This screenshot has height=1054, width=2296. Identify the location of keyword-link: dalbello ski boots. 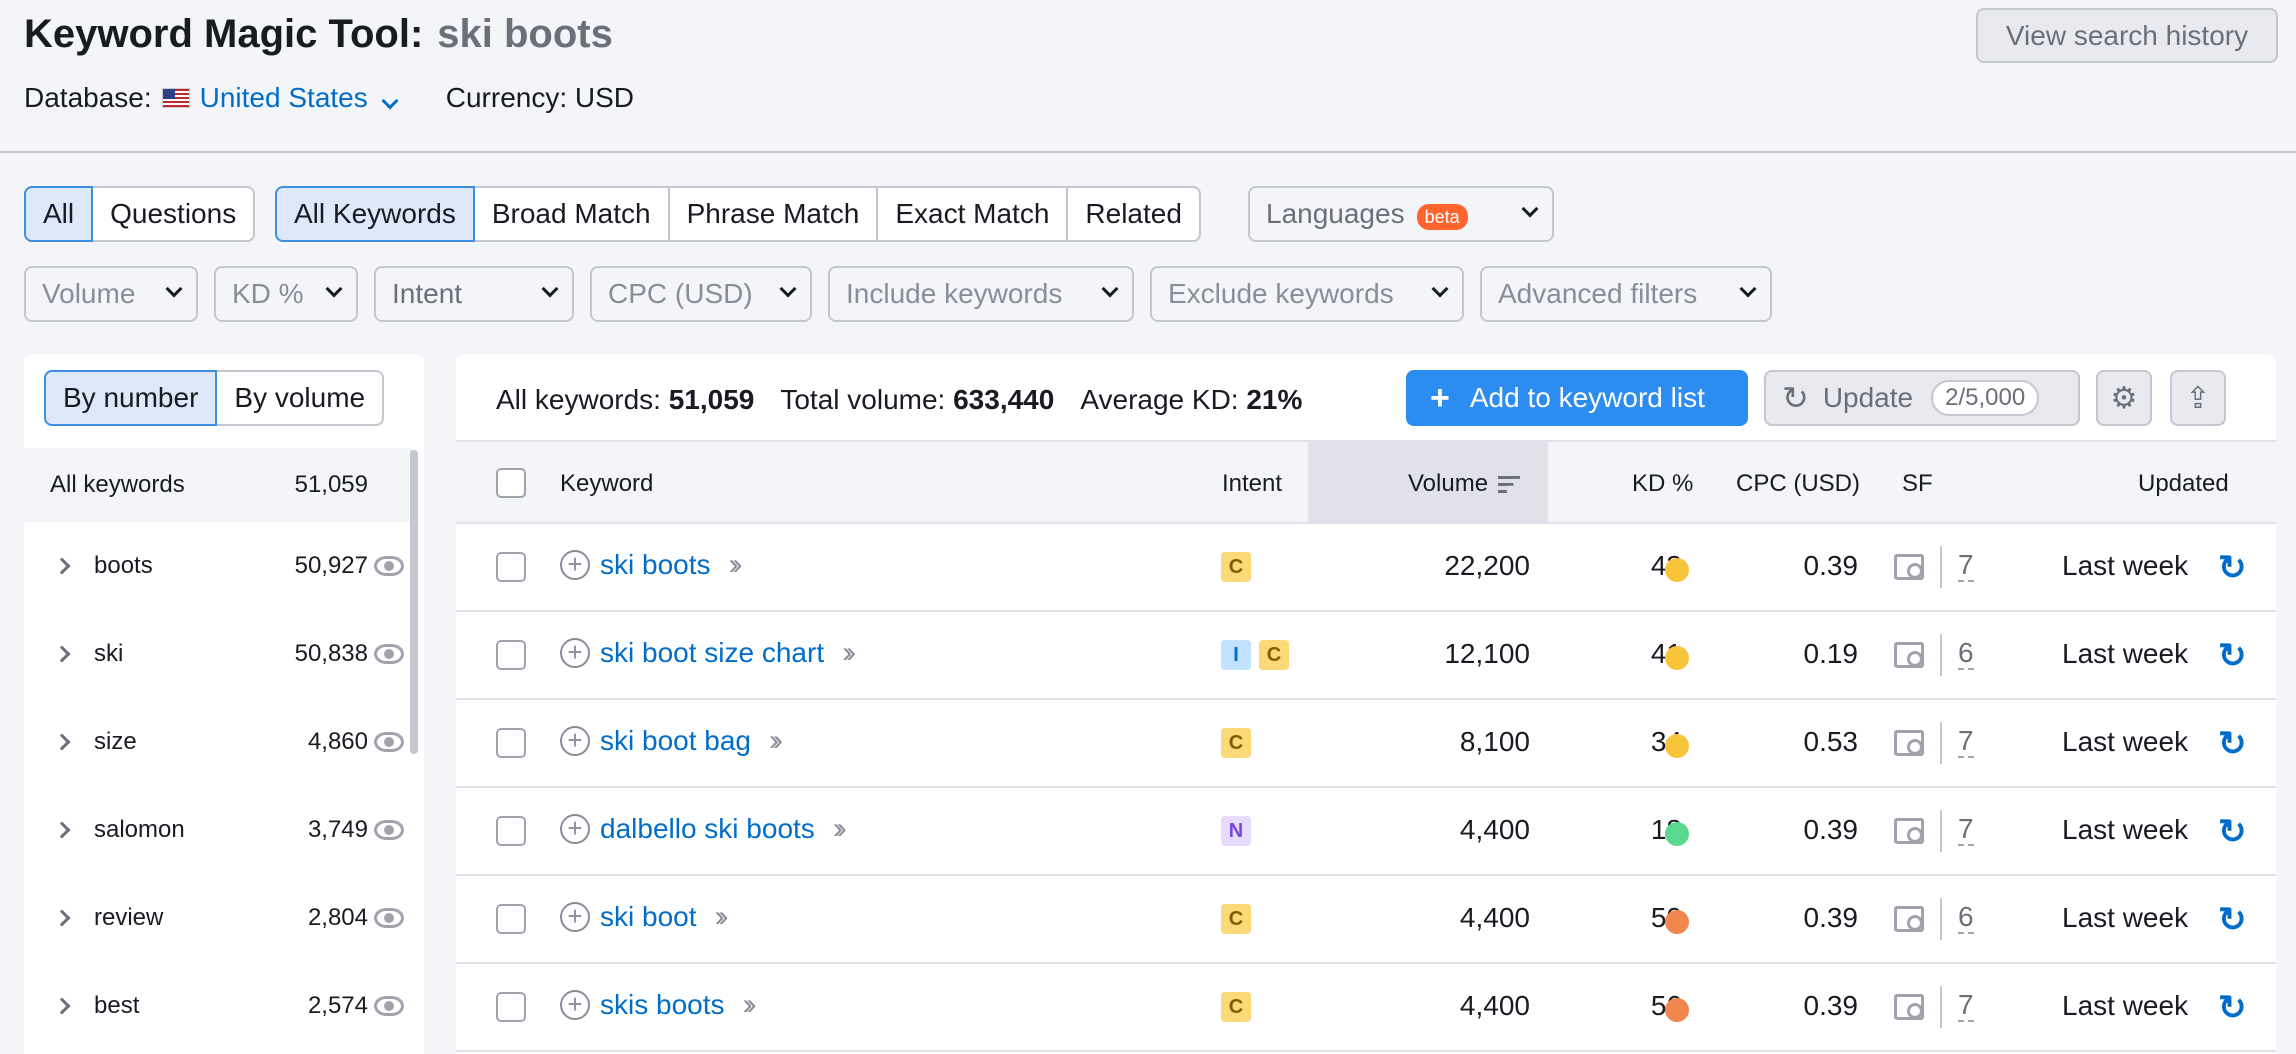
(707, 828).